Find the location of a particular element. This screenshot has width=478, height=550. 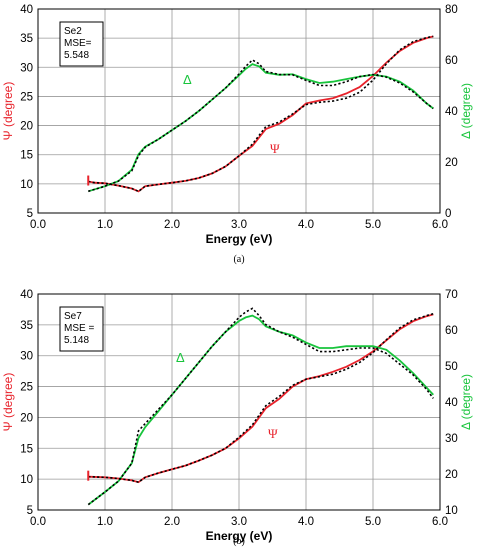

y-right-tick-label: 50 is located at coordinates (451, 367).